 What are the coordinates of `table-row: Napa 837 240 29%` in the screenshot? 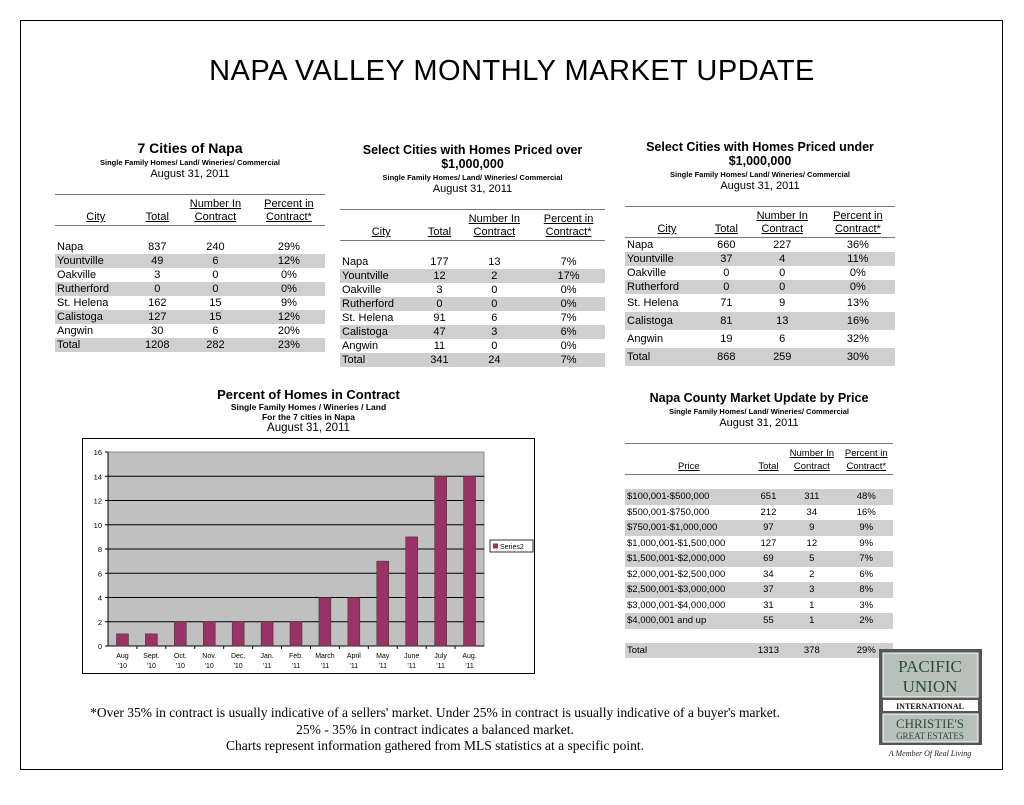 It's located at (190, 247).